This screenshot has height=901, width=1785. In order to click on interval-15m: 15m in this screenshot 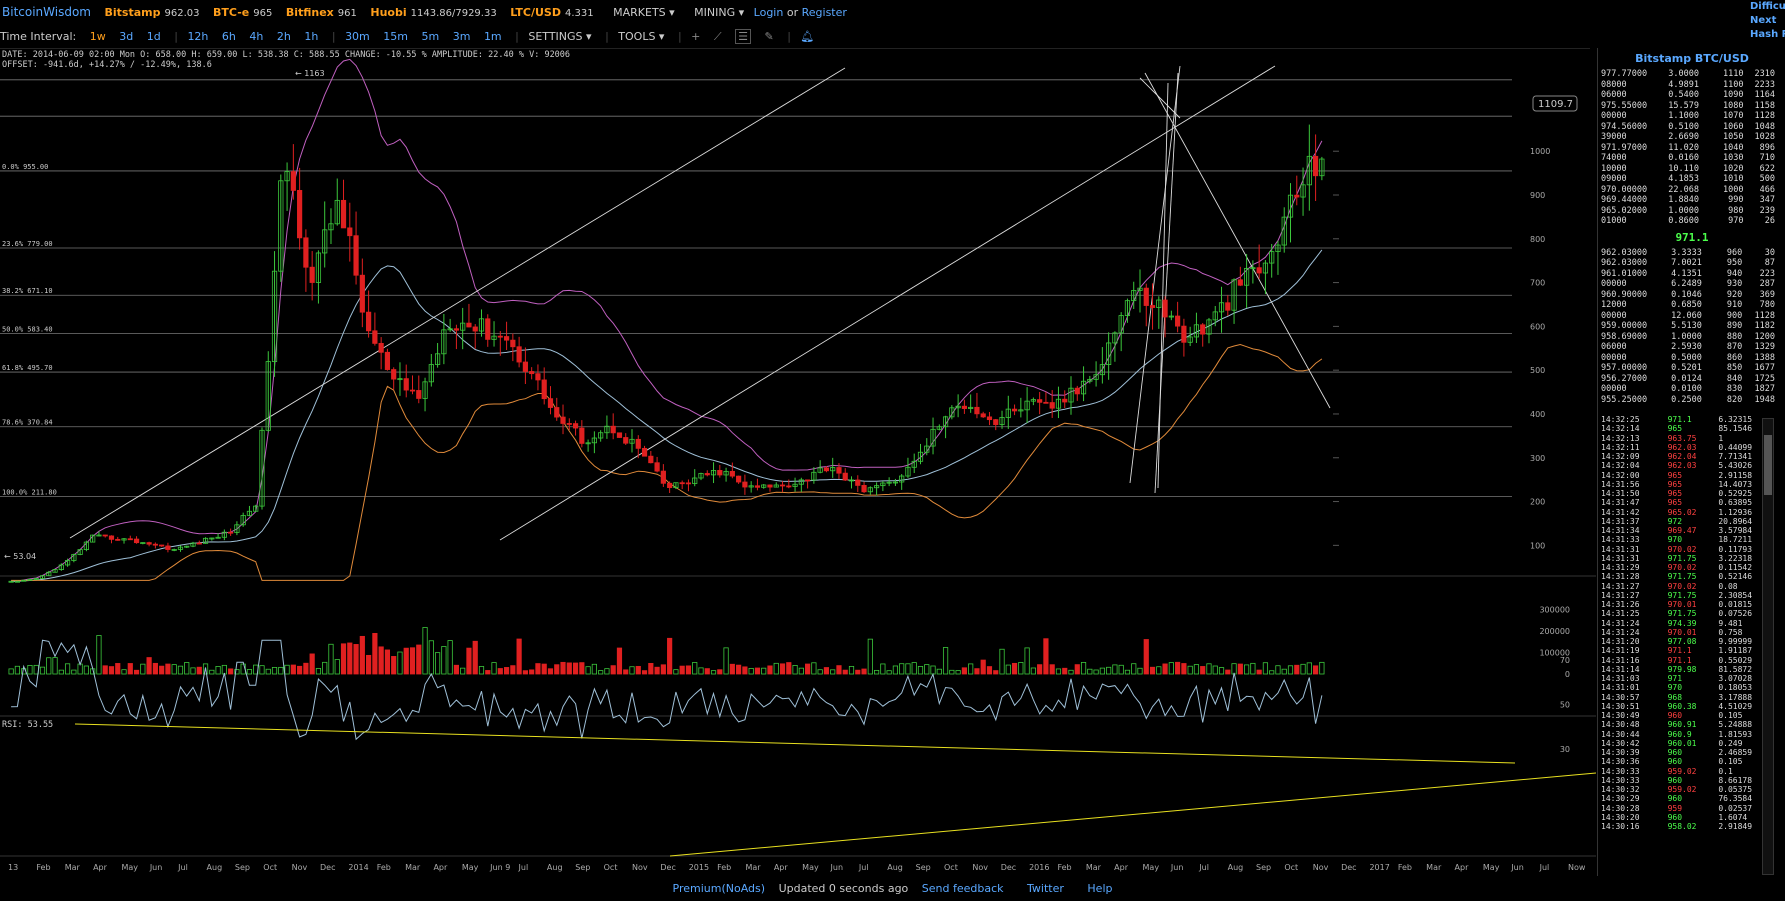, I will do `click(395, 36)`.